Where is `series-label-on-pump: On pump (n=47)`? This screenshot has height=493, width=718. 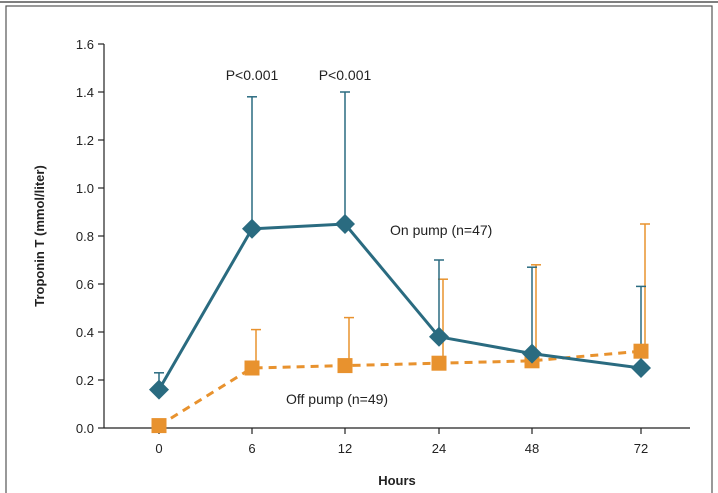 series-label-on-pump: On pump (n=47) is located at coordinates (441, 230).